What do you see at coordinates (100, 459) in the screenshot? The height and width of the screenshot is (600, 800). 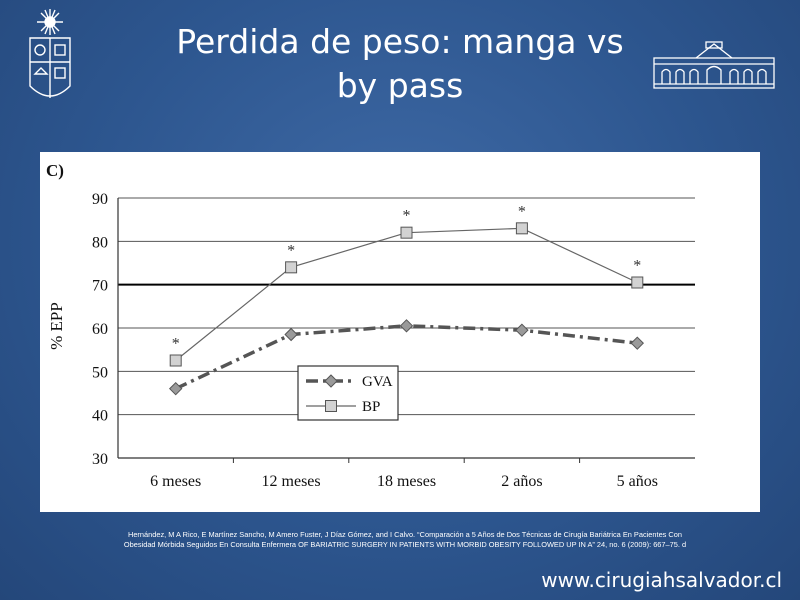 I see `y-tick-label: 30` at bounding box center [100, 459].